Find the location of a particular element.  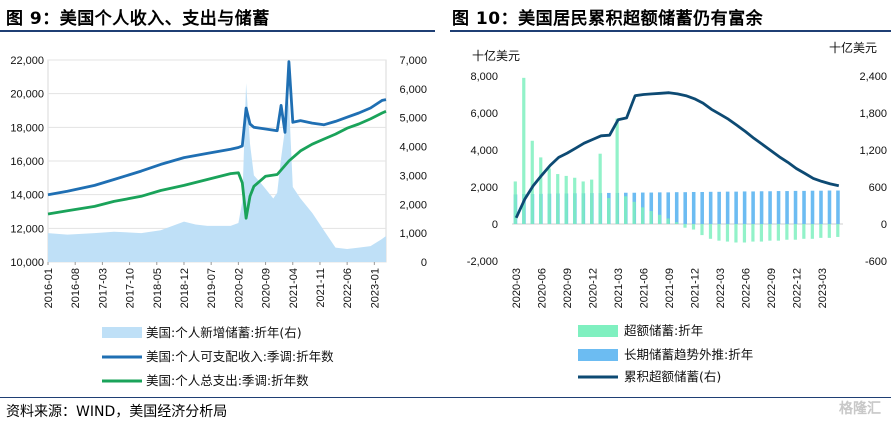

right-axis-tick: 6,000 is located at coordinates (413, 90).